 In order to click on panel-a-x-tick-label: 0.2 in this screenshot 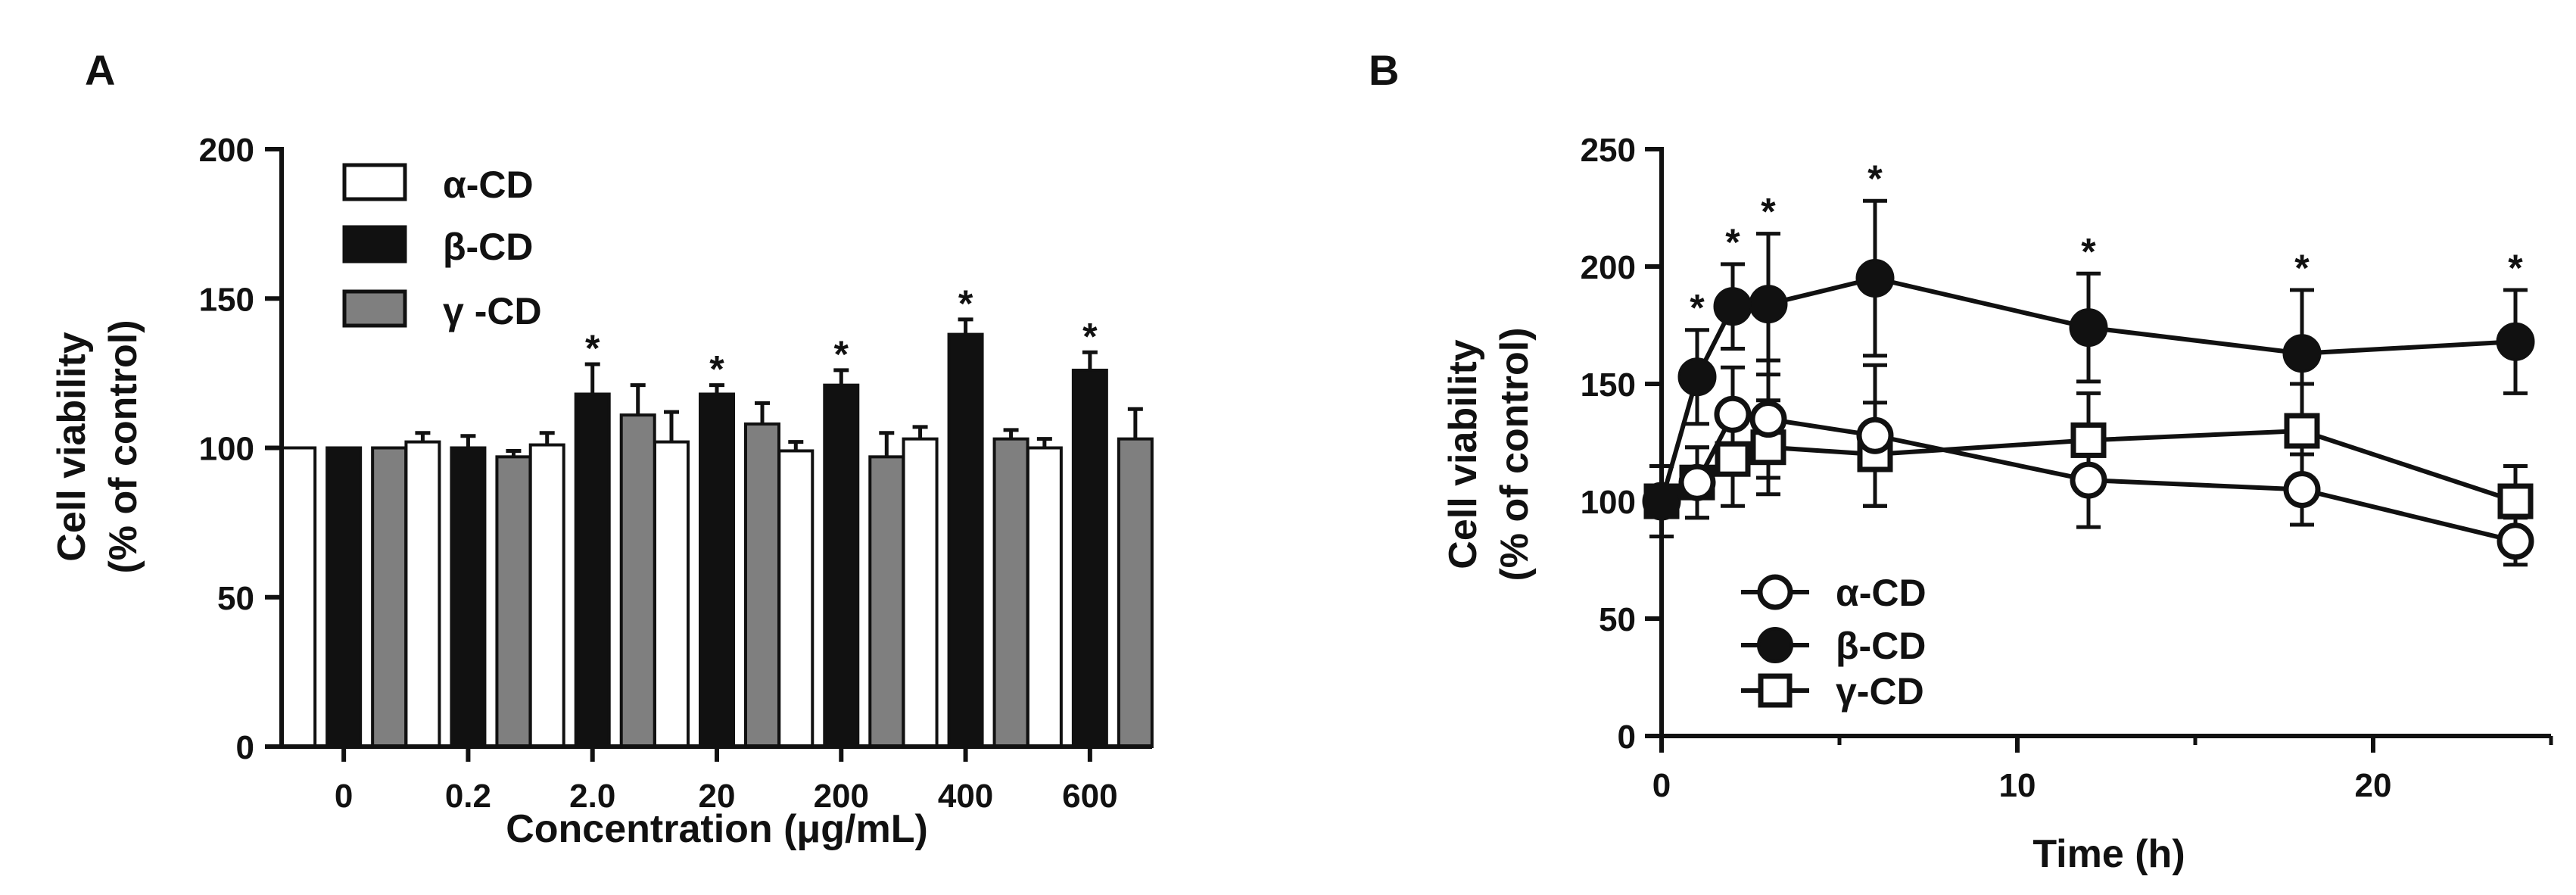, I will do `click(468, 797)`.